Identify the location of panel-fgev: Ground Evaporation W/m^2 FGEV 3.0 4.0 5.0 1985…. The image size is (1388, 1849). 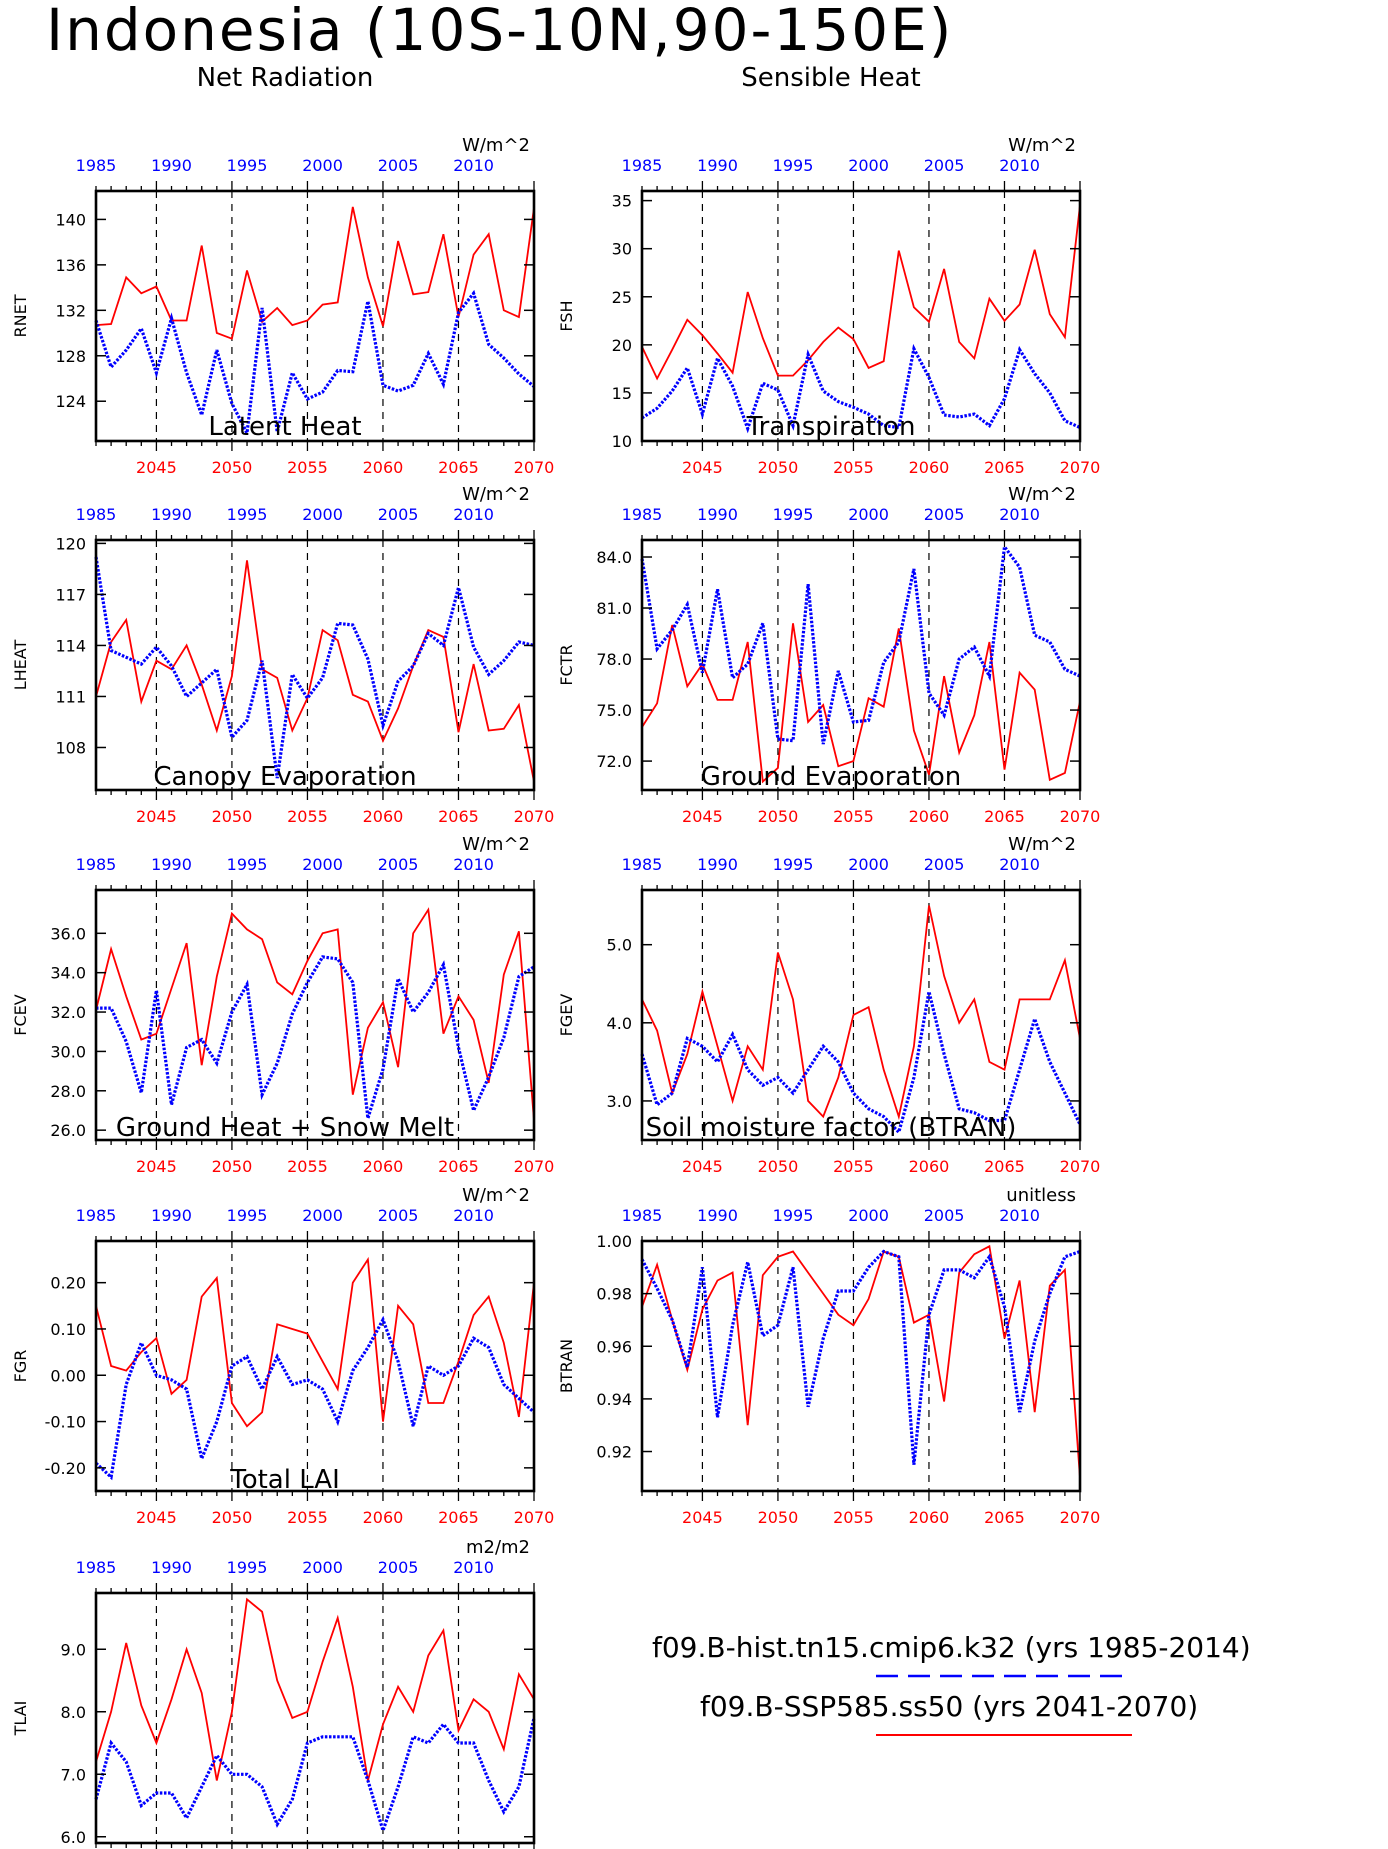
(828, 969).